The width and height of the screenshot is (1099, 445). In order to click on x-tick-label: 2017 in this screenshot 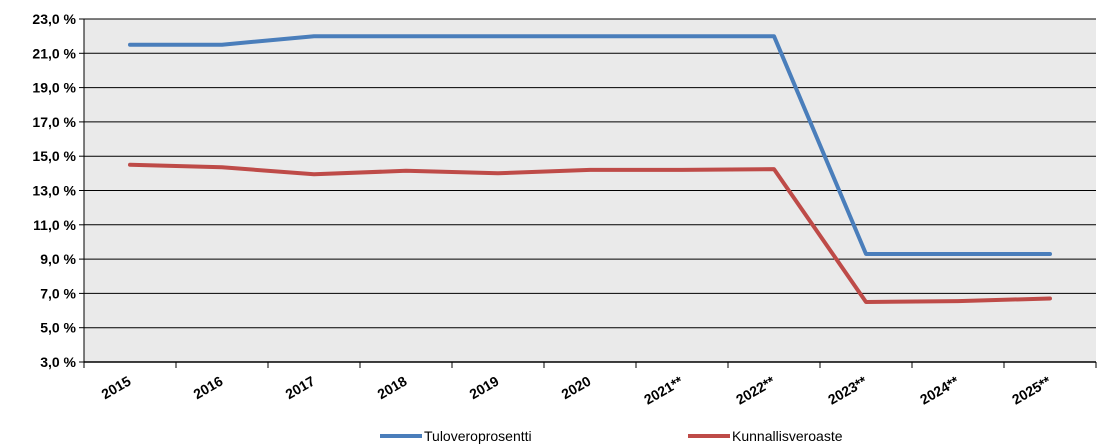, I will do `click(300, 388)`.